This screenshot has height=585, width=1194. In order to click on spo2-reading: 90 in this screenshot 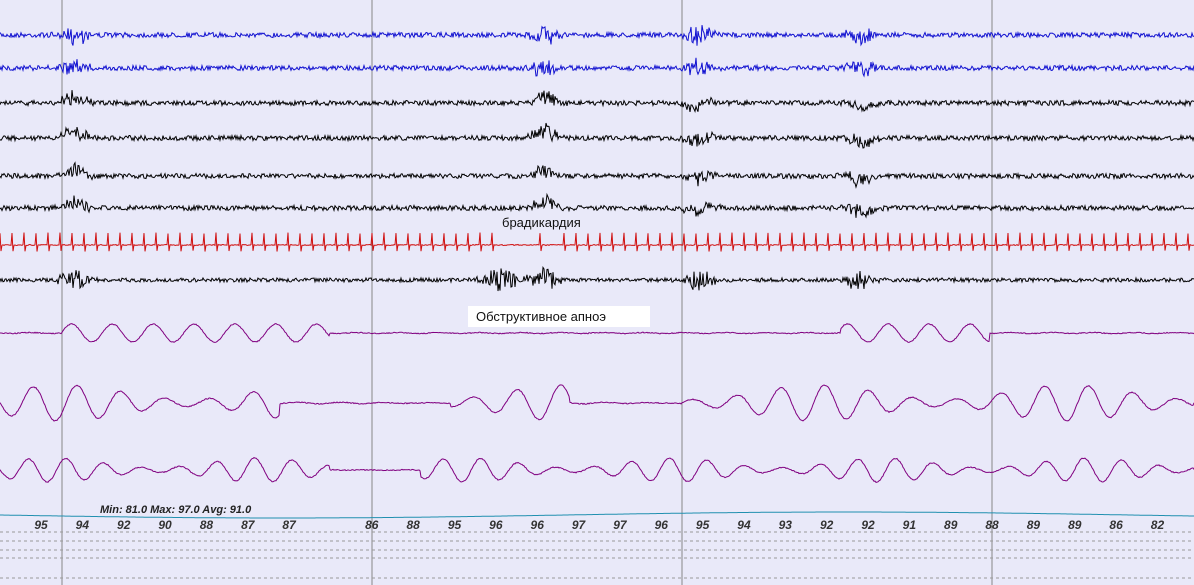, I will do `click(165, 525)`.